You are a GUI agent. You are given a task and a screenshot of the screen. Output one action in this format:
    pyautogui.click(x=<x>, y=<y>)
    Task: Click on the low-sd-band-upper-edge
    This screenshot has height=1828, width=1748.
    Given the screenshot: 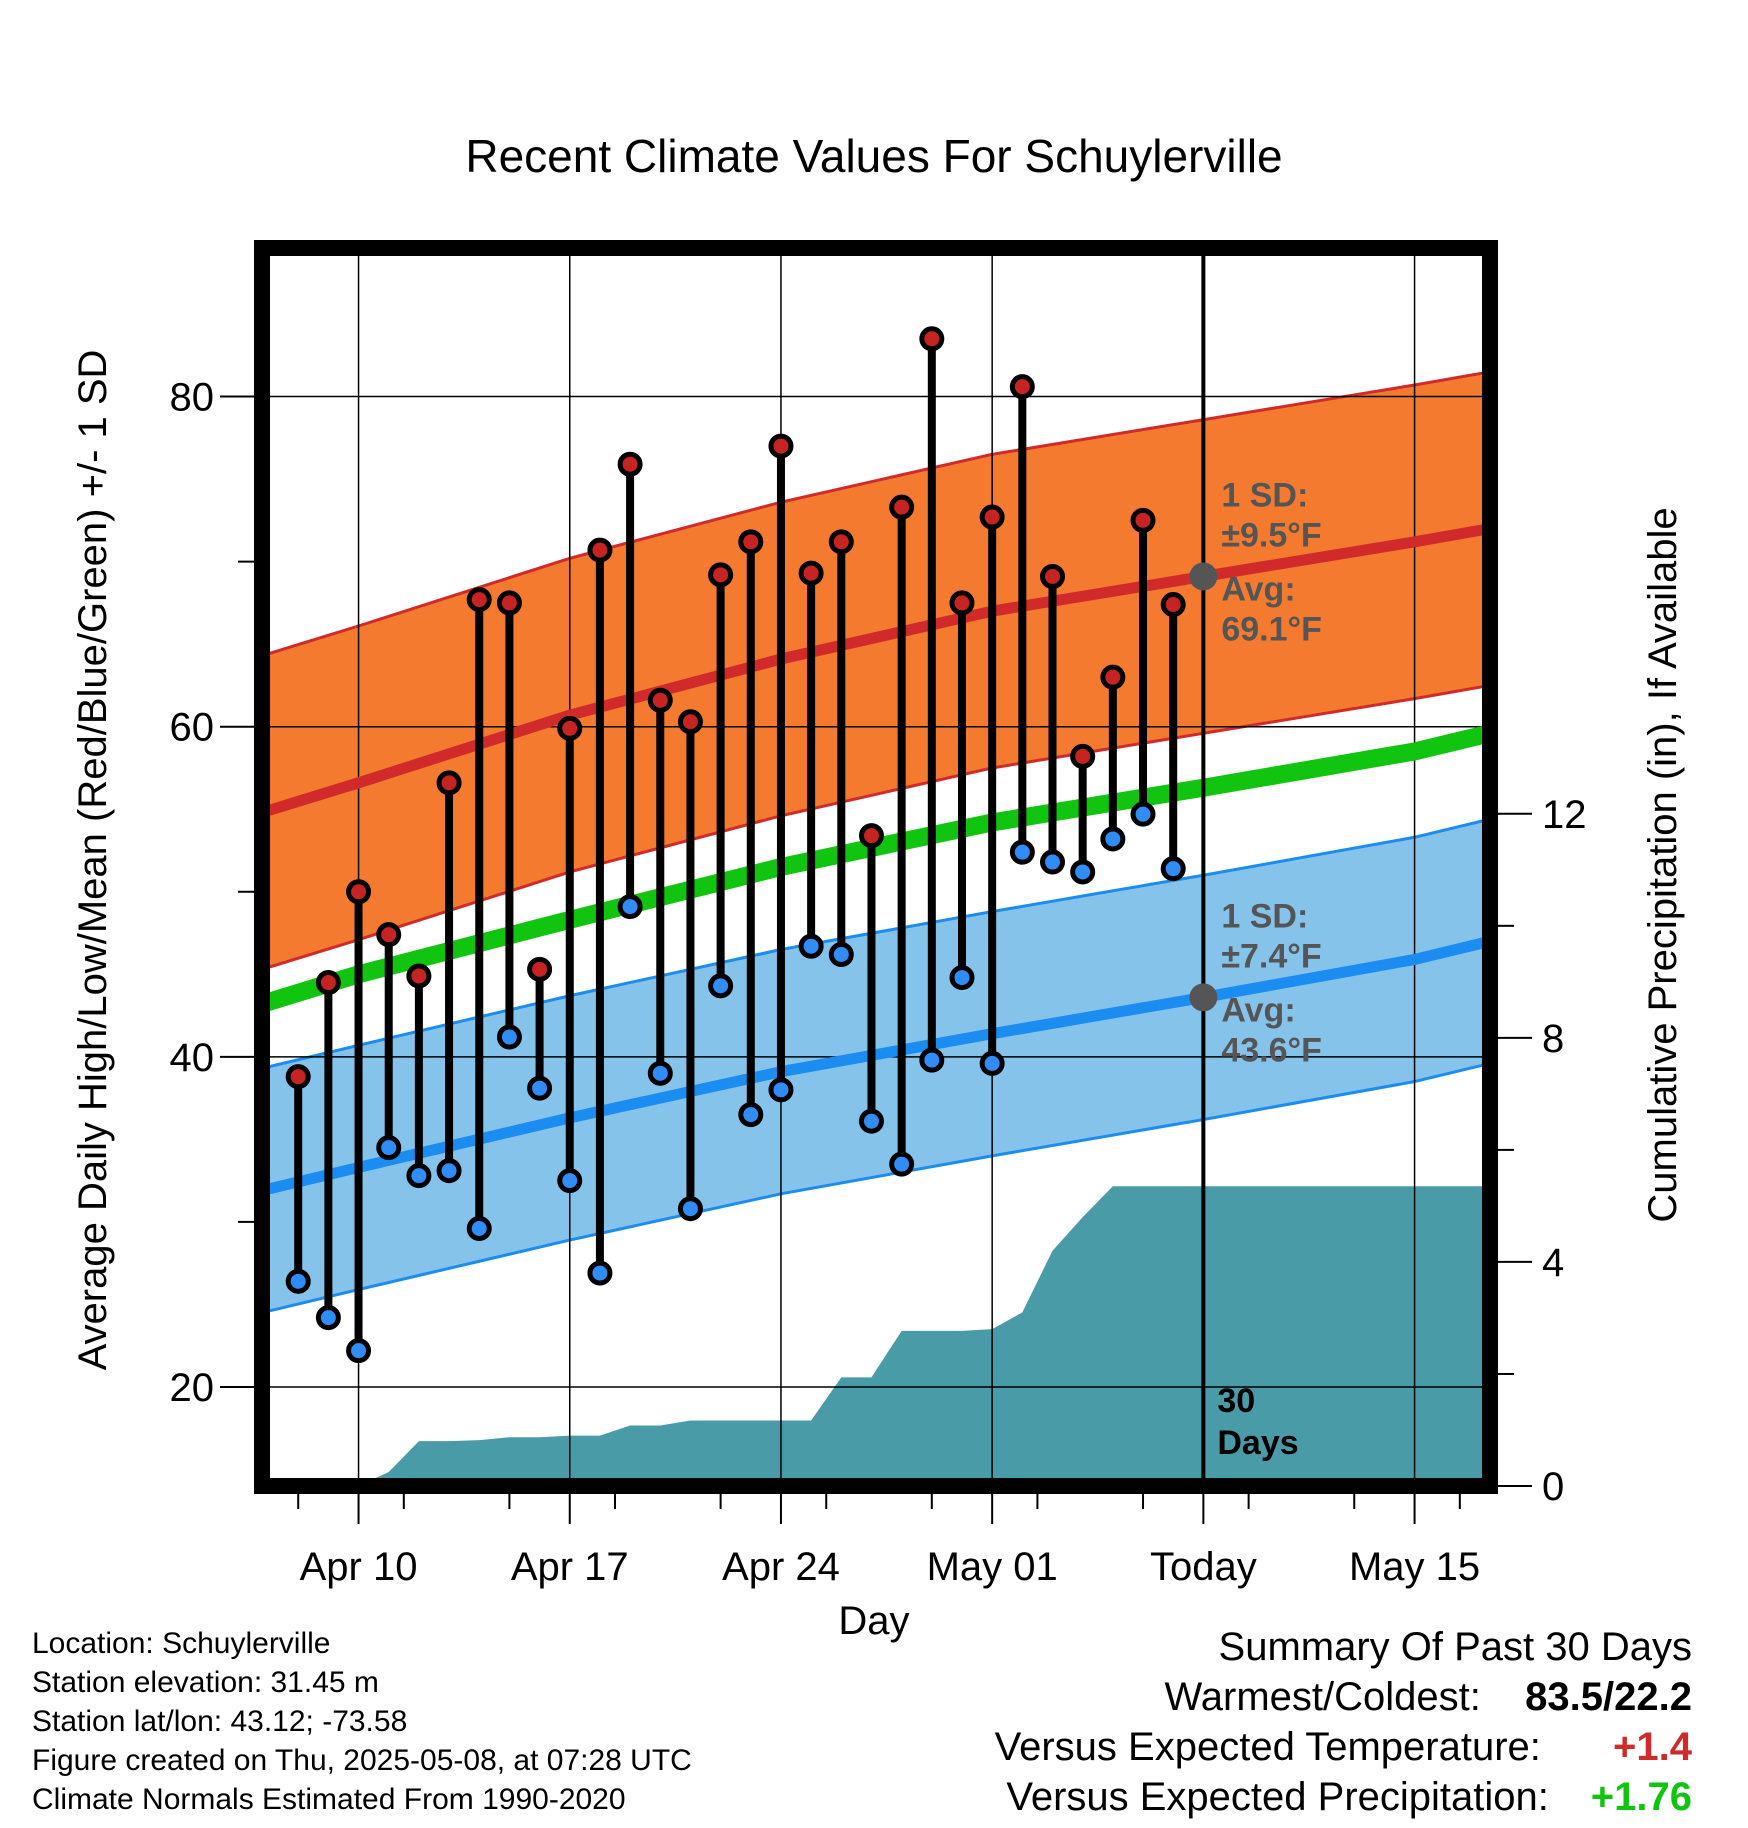 What is the action you would take?
    pyautogui.click(x=876, y=944)
    